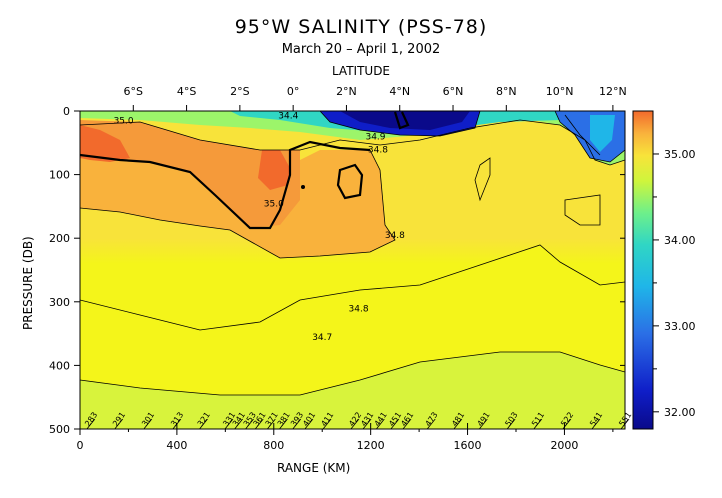  What do you see at coordinates (361, 49) in the screenshot?
I see `chart-subtitle: March 20 – April 1, 2002` at bounding box center [361, 49].